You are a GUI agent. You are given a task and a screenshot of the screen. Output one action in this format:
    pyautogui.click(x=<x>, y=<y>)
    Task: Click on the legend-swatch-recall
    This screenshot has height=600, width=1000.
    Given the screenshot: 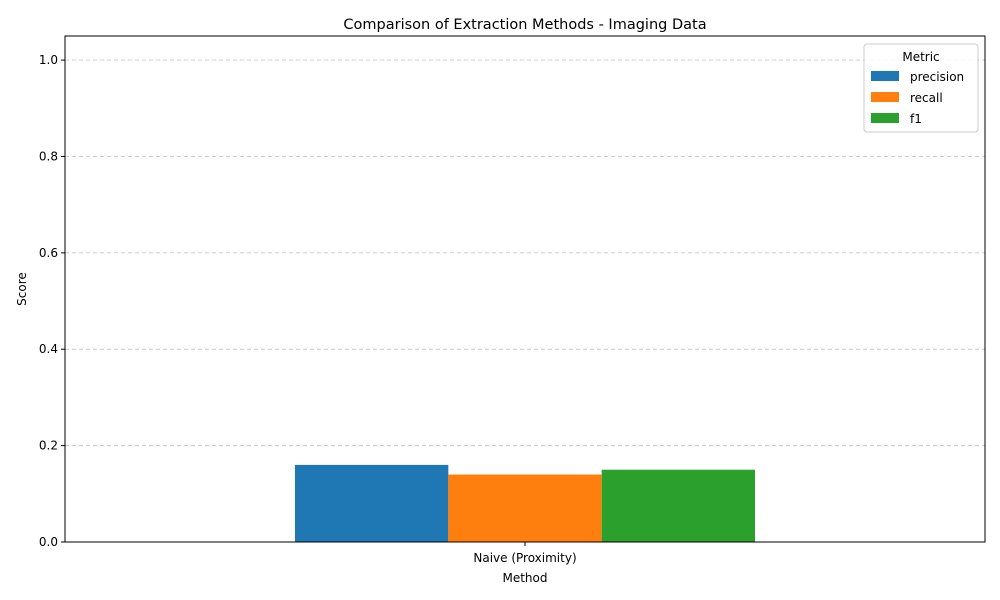 What is the action you would take?
    pyautogui.click(x=885, y=97)
    